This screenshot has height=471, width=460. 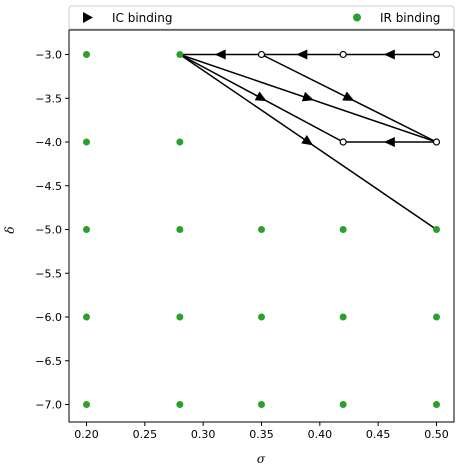 What do you see at coordinates (48, 98) in the screenshot?
I see `y-tick-label: −3.5` at bounding box center [48, 98].